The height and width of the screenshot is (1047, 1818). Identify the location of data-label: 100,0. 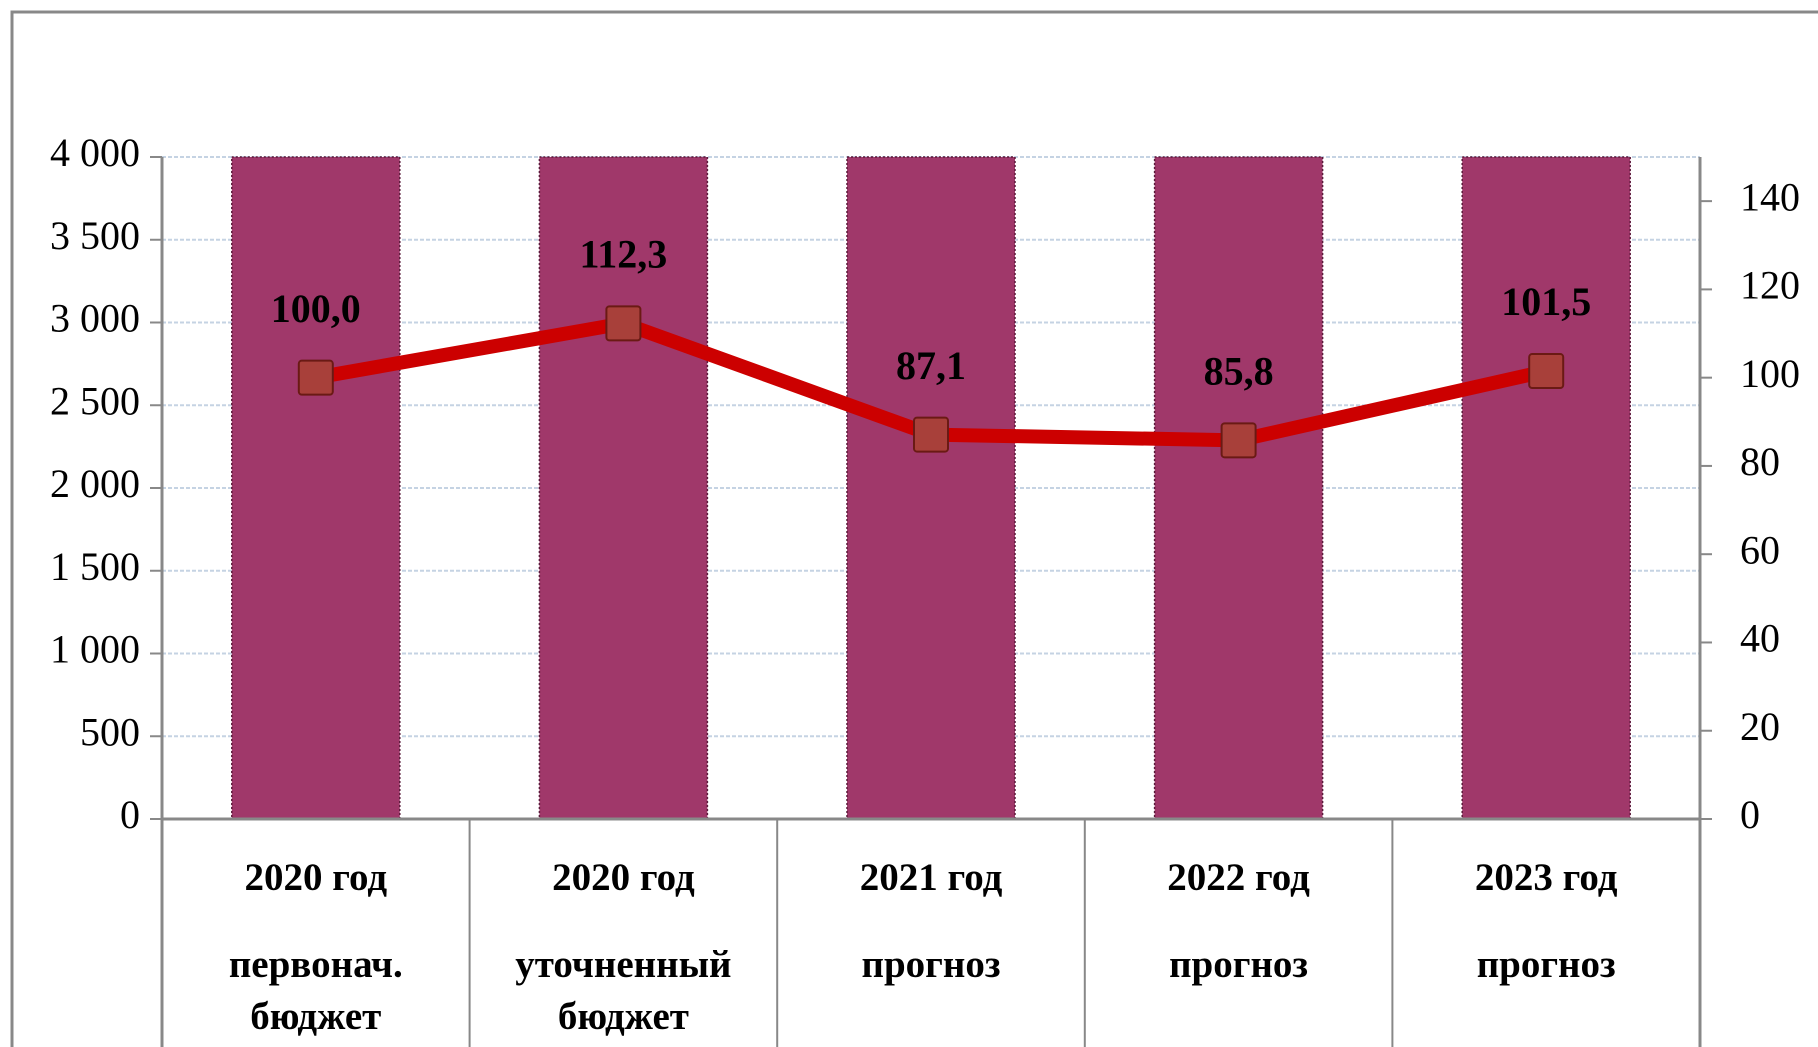
(316, 308).